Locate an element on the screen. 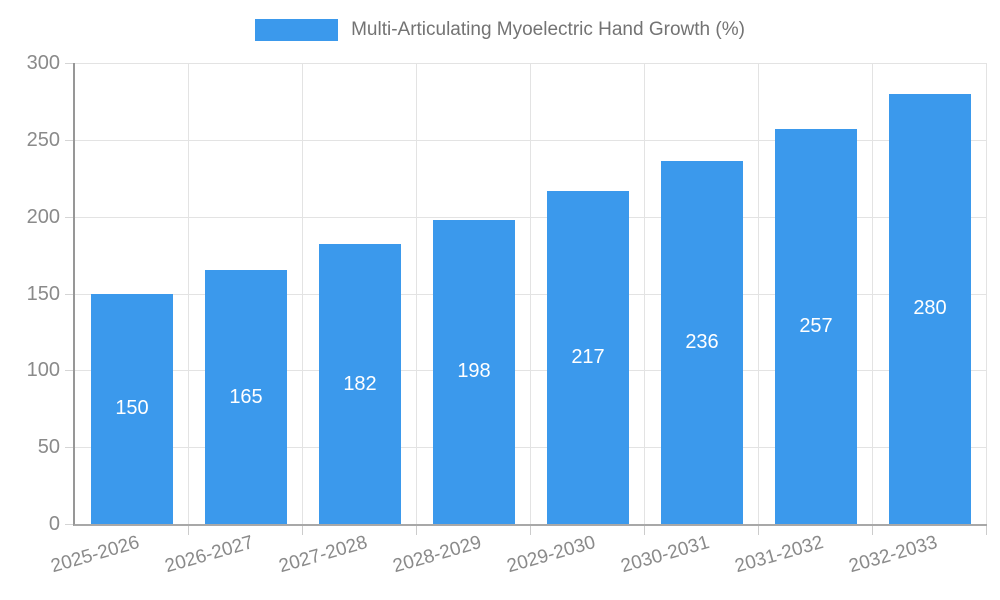 The height and width of the screenshot is (600, 1000). bar-value-label: 257 is located at coordinates (816, 326).